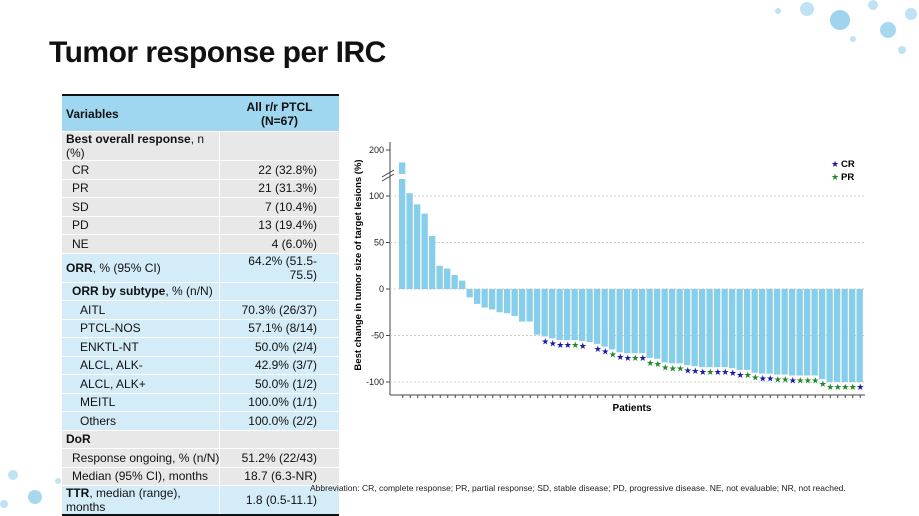  Describe the element at coordinates (141, 365) in the screenshot. I see `row-label: ALCL, ALK-` at that location.